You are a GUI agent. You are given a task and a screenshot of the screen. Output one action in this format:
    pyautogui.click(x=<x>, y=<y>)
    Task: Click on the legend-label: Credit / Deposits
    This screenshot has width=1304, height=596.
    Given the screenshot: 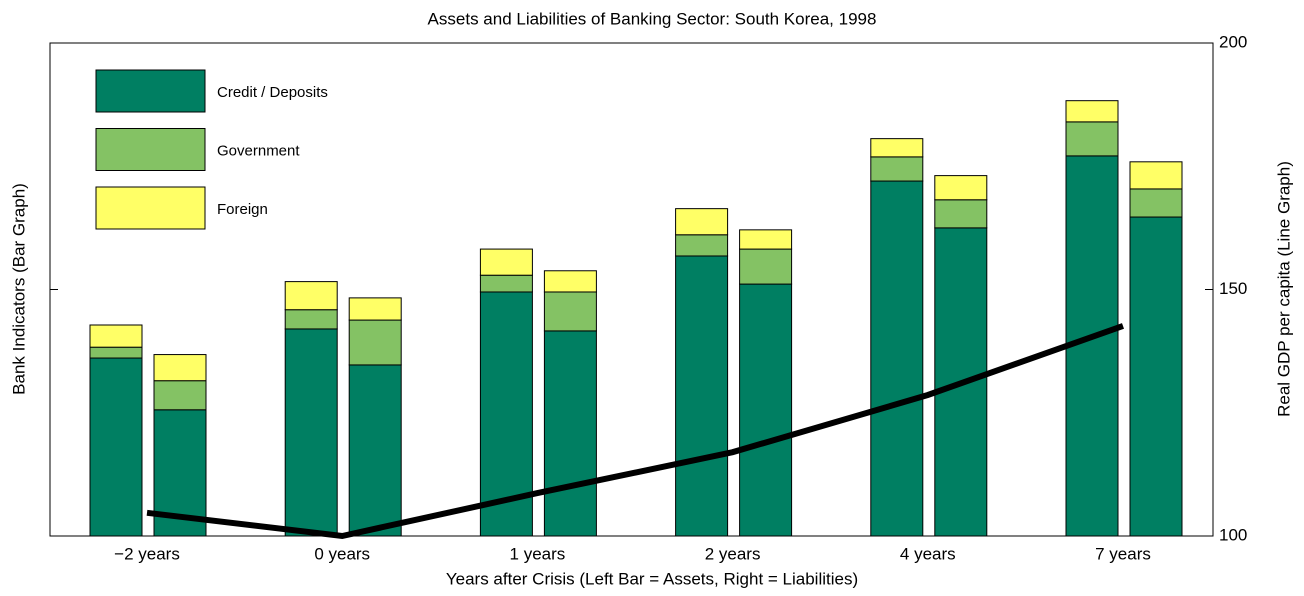 What is the action you would take?
    pyautogui.click(x=272, y=92)
    